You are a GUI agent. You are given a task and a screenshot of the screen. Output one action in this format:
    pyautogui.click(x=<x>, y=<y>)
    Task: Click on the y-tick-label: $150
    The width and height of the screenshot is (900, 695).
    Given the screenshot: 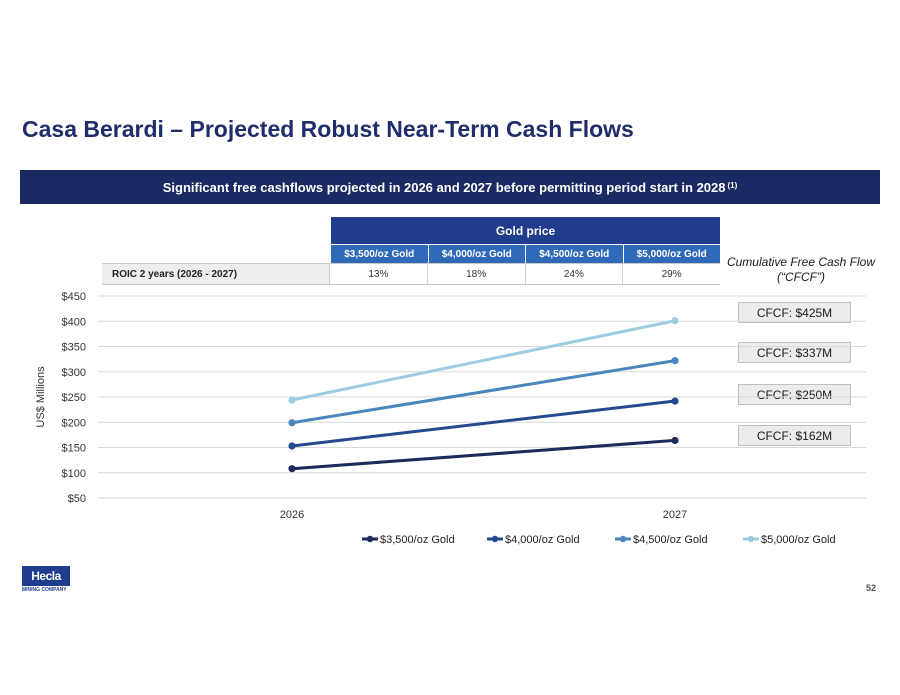 What is the action you would take?
    pyautogui.click(x=74, y=449)
    